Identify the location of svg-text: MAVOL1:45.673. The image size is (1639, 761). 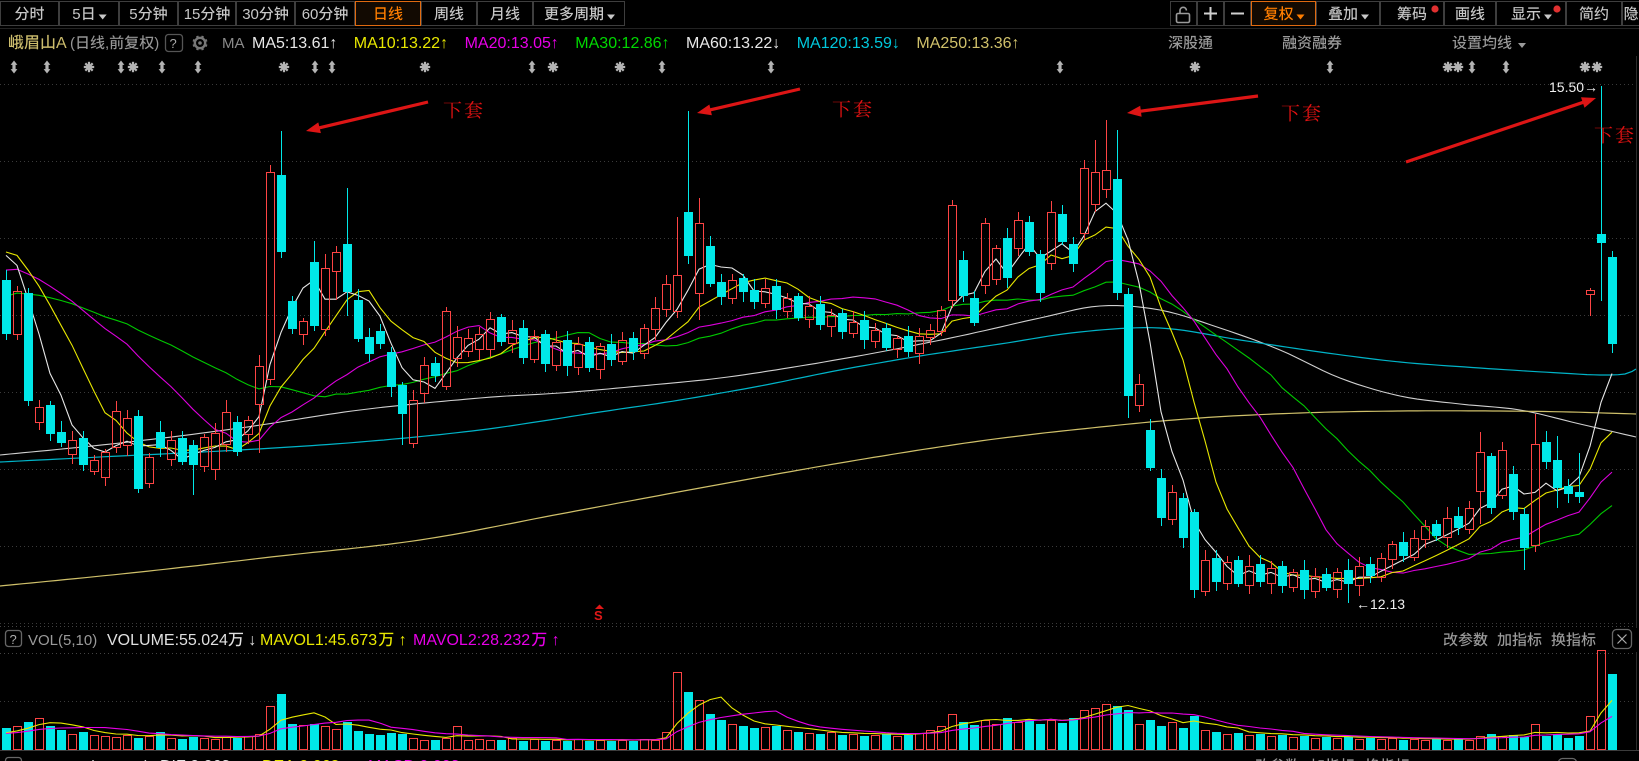
(318, 640).